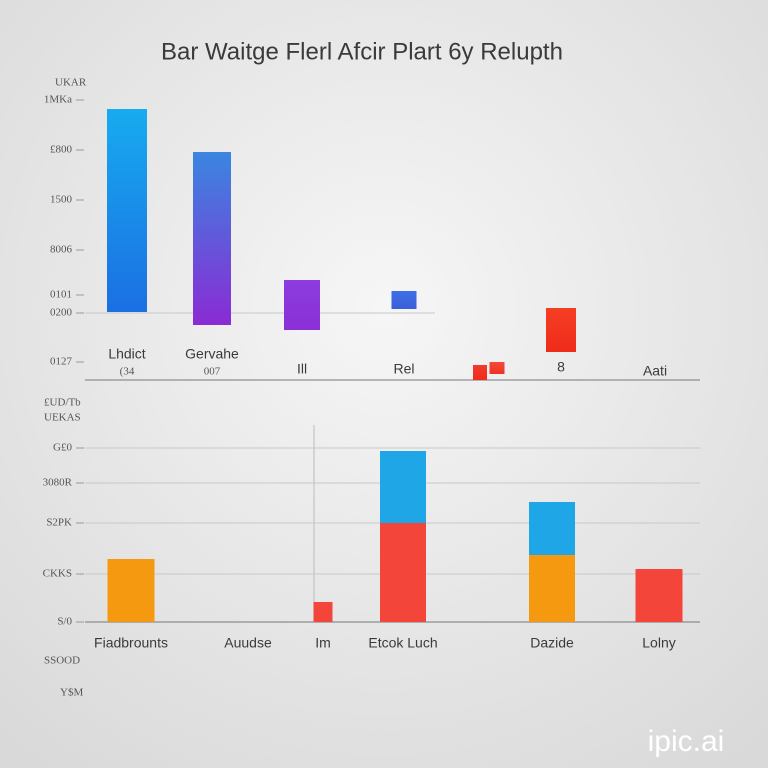 The image size is (768, 768). Describe the element at coordinates (127, 372) in the screenshot. I see `x-tick-sublabel: (34` at that location.